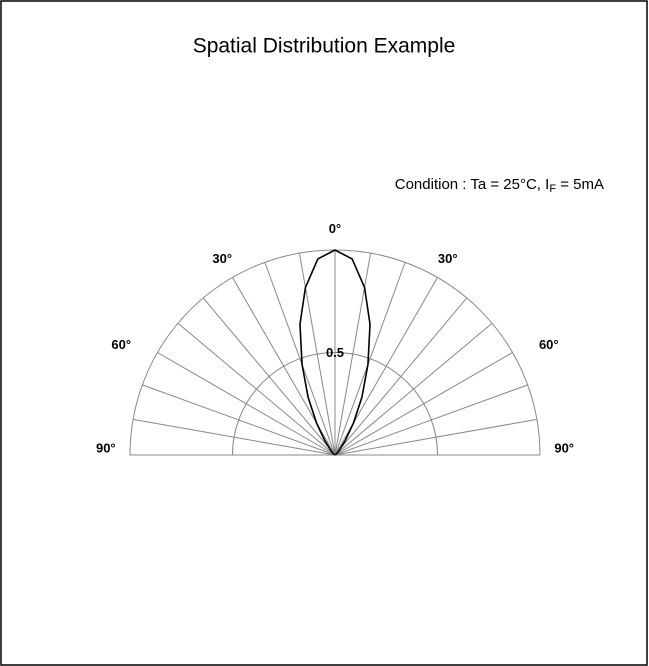 The image size is (649, 666). I want to click on r-tick-label: 0.5, so click(335, 352).